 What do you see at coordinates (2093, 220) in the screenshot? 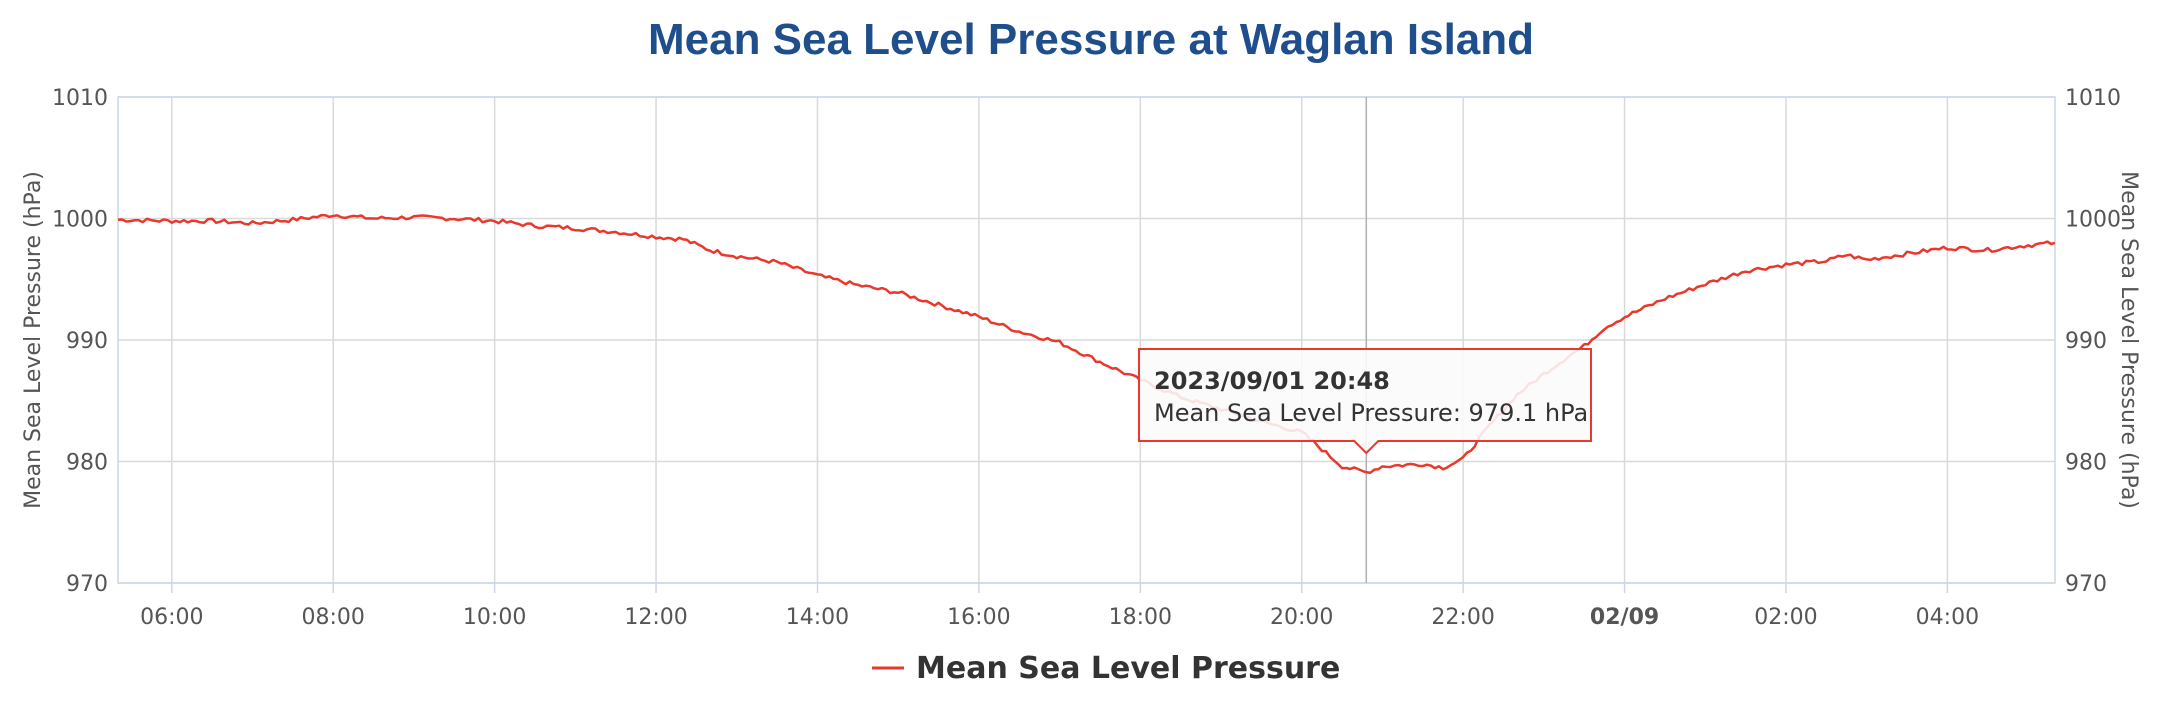
I see `y-tick-label-right: 1000` at bounding box center [2093, 220].